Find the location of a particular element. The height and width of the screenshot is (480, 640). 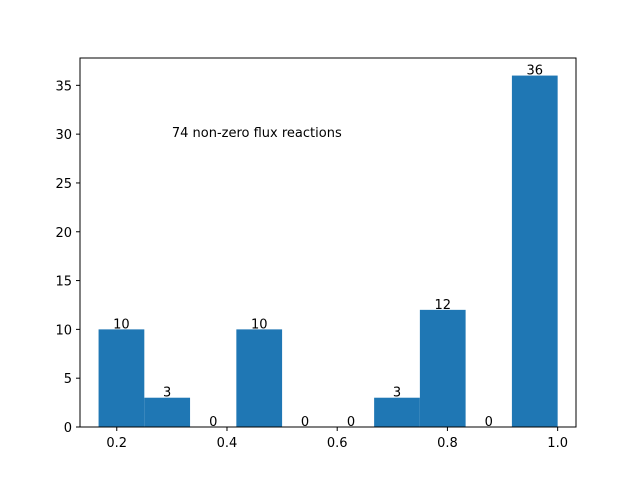

annotation-text: 74 non-zero flux reactions is located at coordinates (257, 133).